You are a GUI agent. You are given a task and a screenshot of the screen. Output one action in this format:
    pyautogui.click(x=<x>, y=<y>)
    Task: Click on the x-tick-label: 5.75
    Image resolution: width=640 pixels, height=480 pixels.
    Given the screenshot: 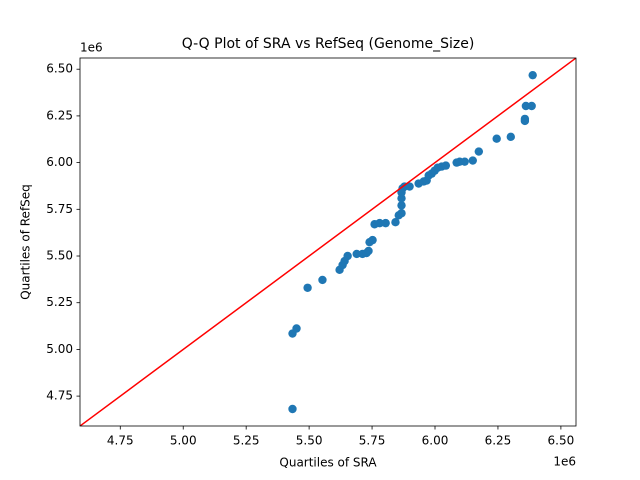 What is the action you would take?
    pyautogui.click(x=372, y=441)
    